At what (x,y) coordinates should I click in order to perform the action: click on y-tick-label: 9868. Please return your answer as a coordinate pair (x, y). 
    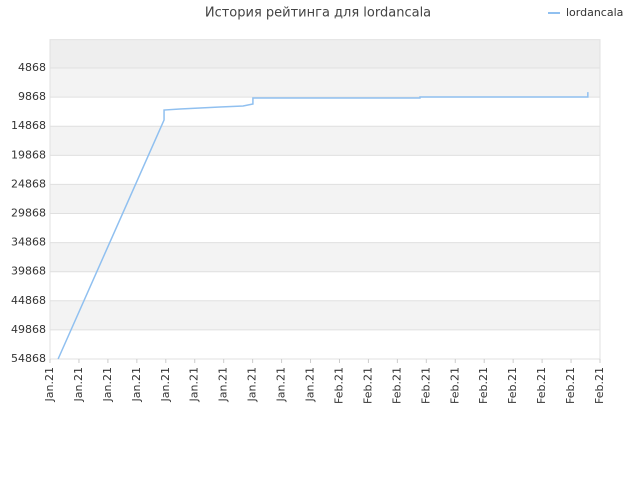
    Looking at the image, I should click on (32, 96).